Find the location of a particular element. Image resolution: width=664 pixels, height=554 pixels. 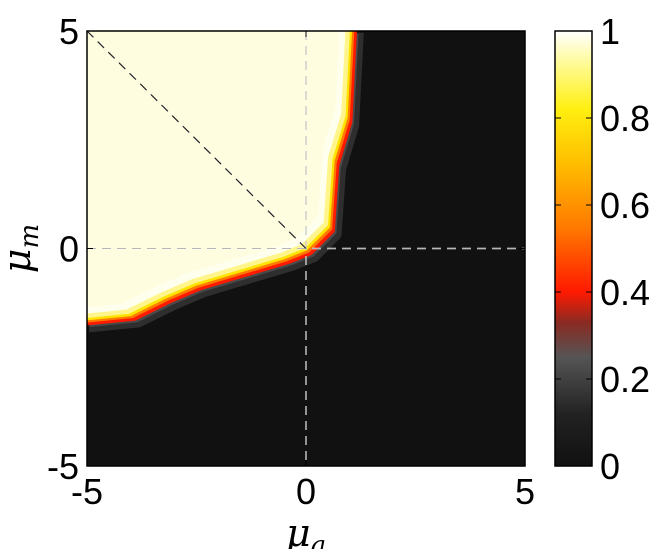

colorbar-tick-label: 0.4 is located at coordinates (625, 292).